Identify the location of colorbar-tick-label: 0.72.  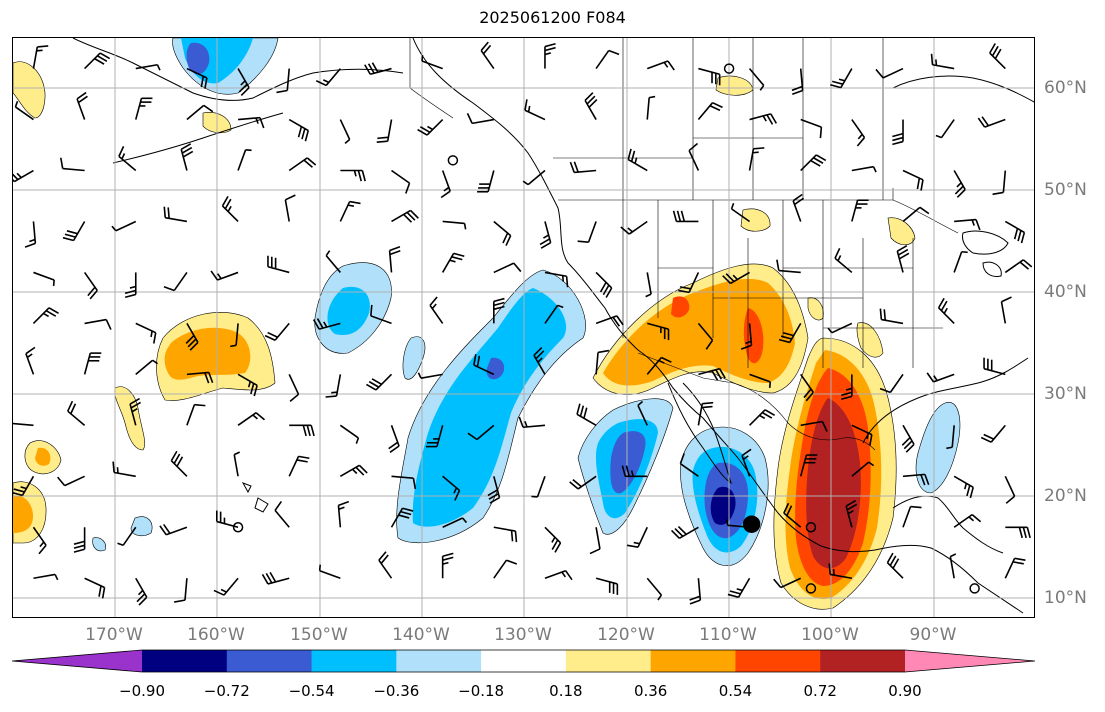
(820, 691).